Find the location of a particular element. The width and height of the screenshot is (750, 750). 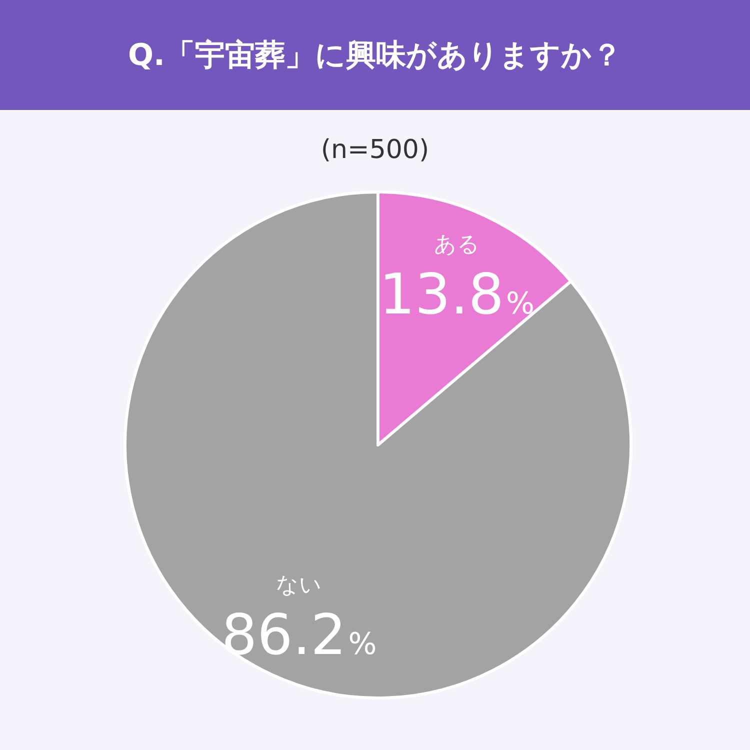

data-label: 86.2% is located at coordinates (299, 635).